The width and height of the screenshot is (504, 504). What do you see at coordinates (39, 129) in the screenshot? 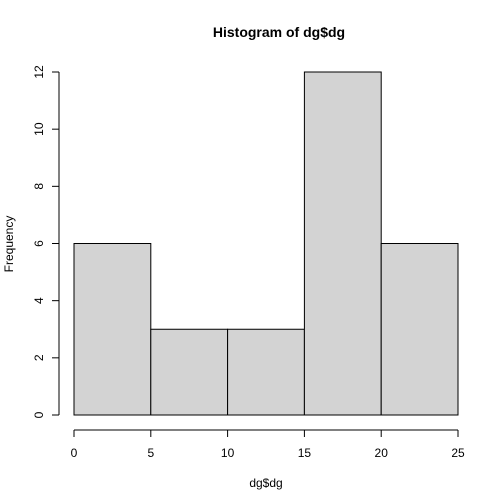
I see `y-tick-label-5: 10` at bounding box center [39, 129].